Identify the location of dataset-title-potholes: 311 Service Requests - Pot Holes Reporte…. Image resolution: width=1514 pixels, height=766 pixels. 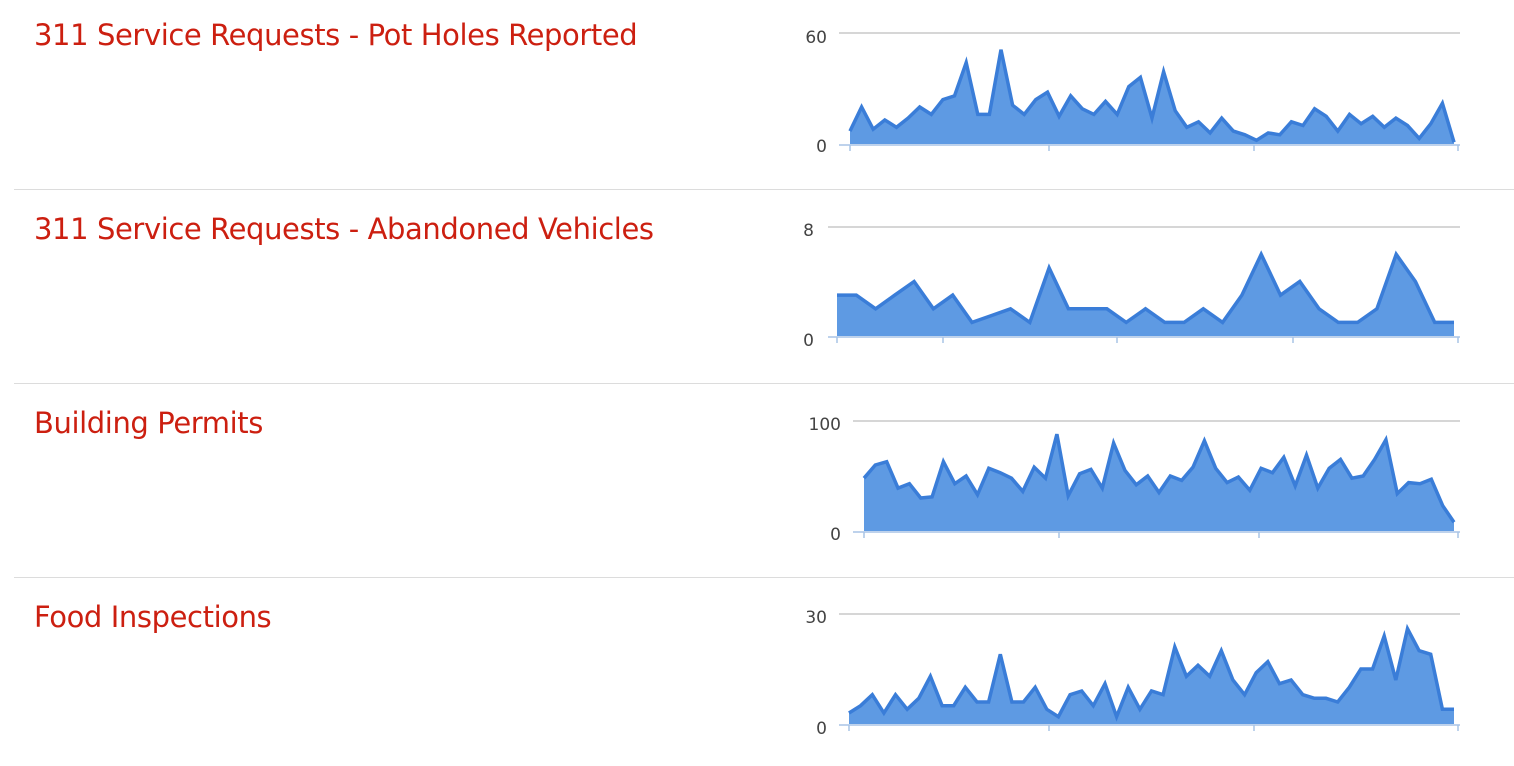
(336, 35).